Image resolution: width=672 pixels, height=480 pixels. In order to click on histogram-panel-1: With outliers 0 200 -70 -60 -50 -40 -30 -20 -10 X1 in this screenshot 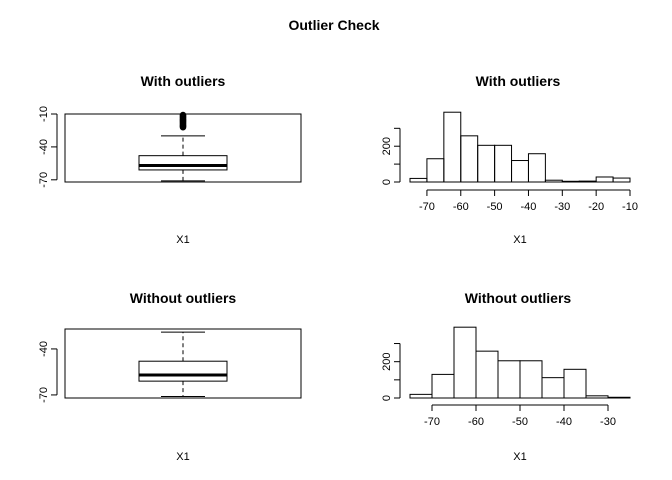, I will do `click(509, 159)`.